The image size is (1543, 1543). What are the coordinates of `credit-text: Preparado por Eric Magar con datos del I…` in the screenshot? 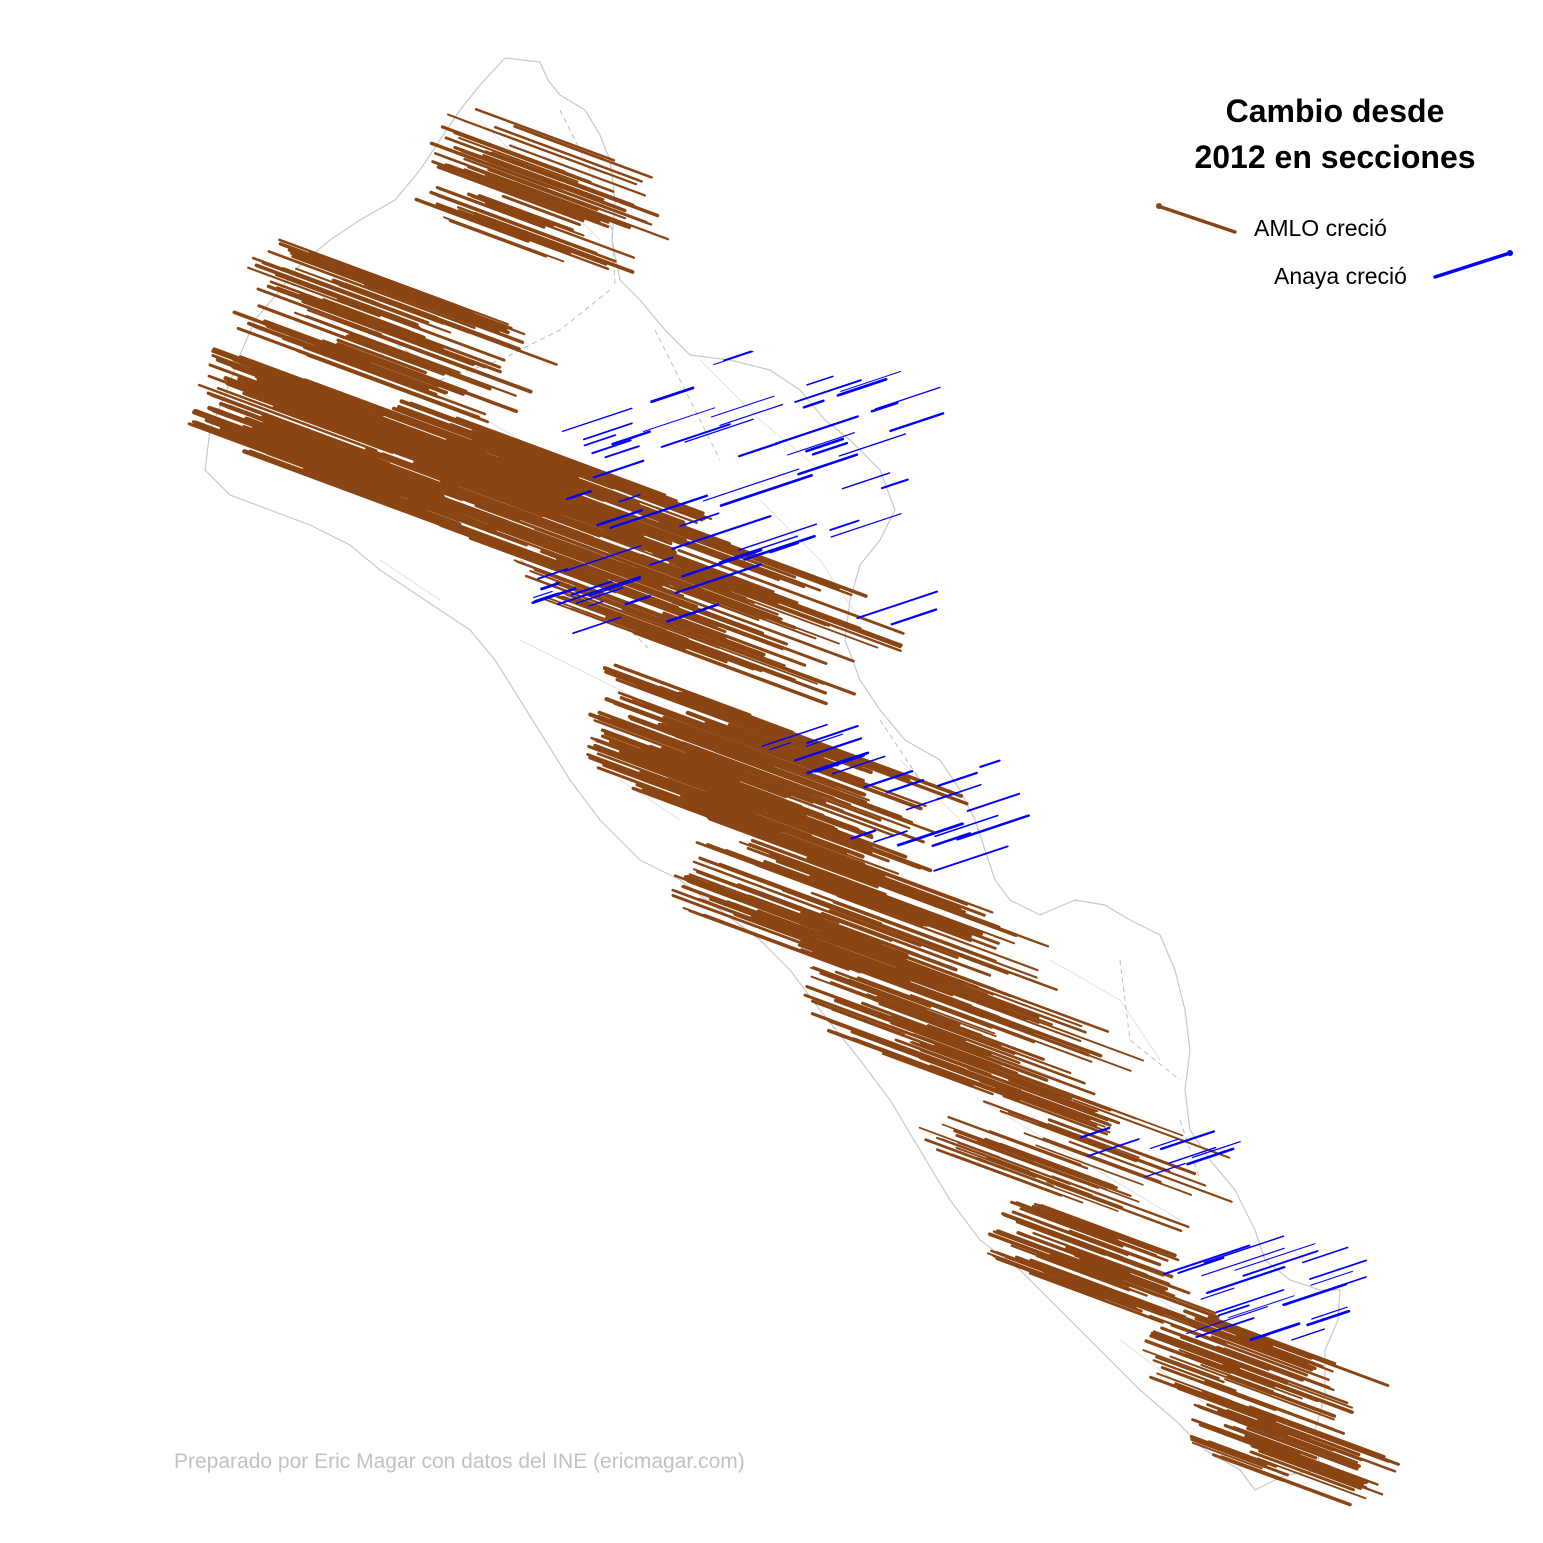 It's located at (459, 1461).